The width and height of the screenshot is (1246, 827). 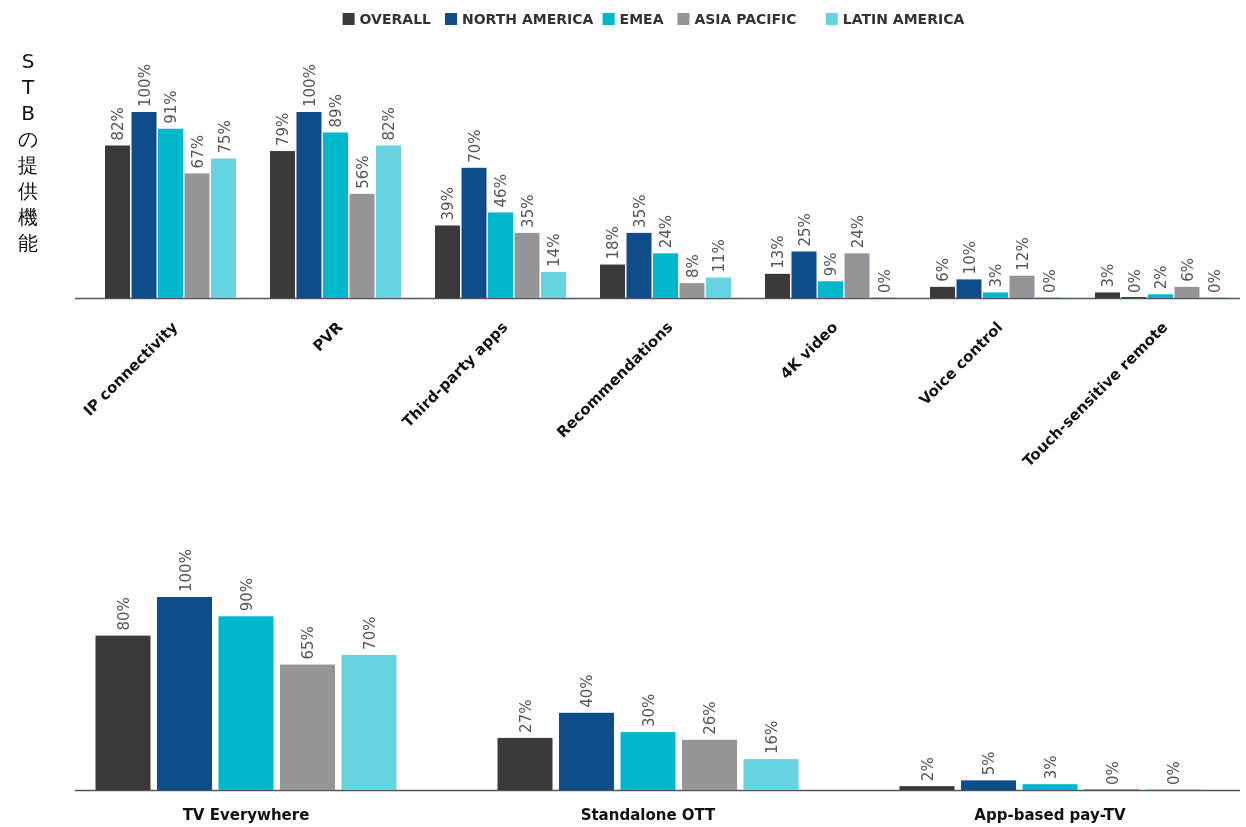 I want to click on data-label: 80%, so click(x=124, y=614).